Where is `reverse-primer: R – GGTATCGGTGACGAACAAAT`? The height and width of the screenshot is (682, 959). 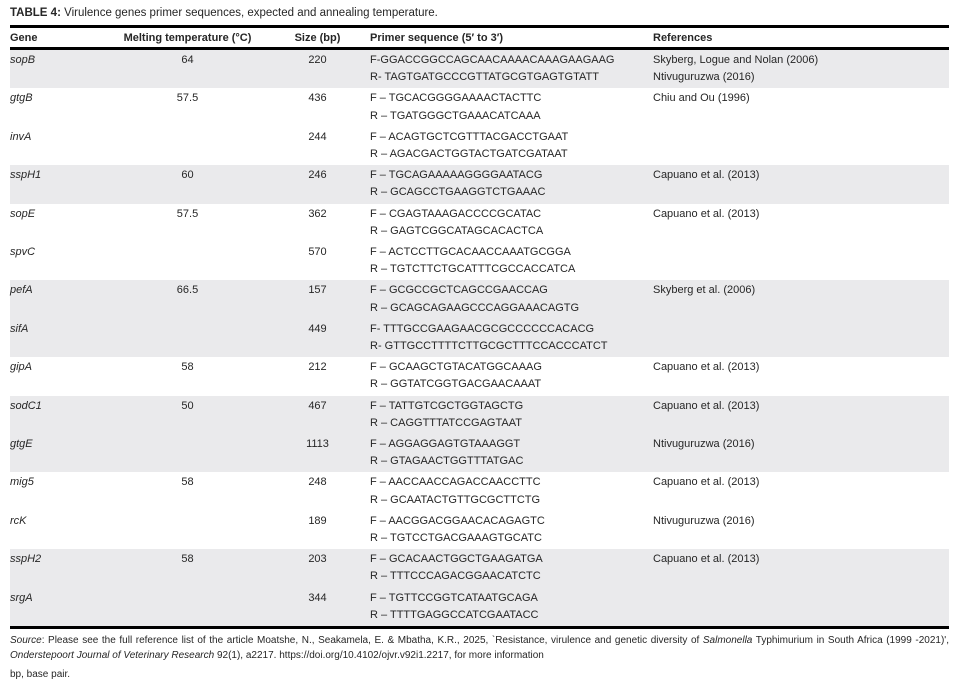
reverse-primer: R – GGTATCGGTGACGAACAAAT is located at coordinates (456, 384).